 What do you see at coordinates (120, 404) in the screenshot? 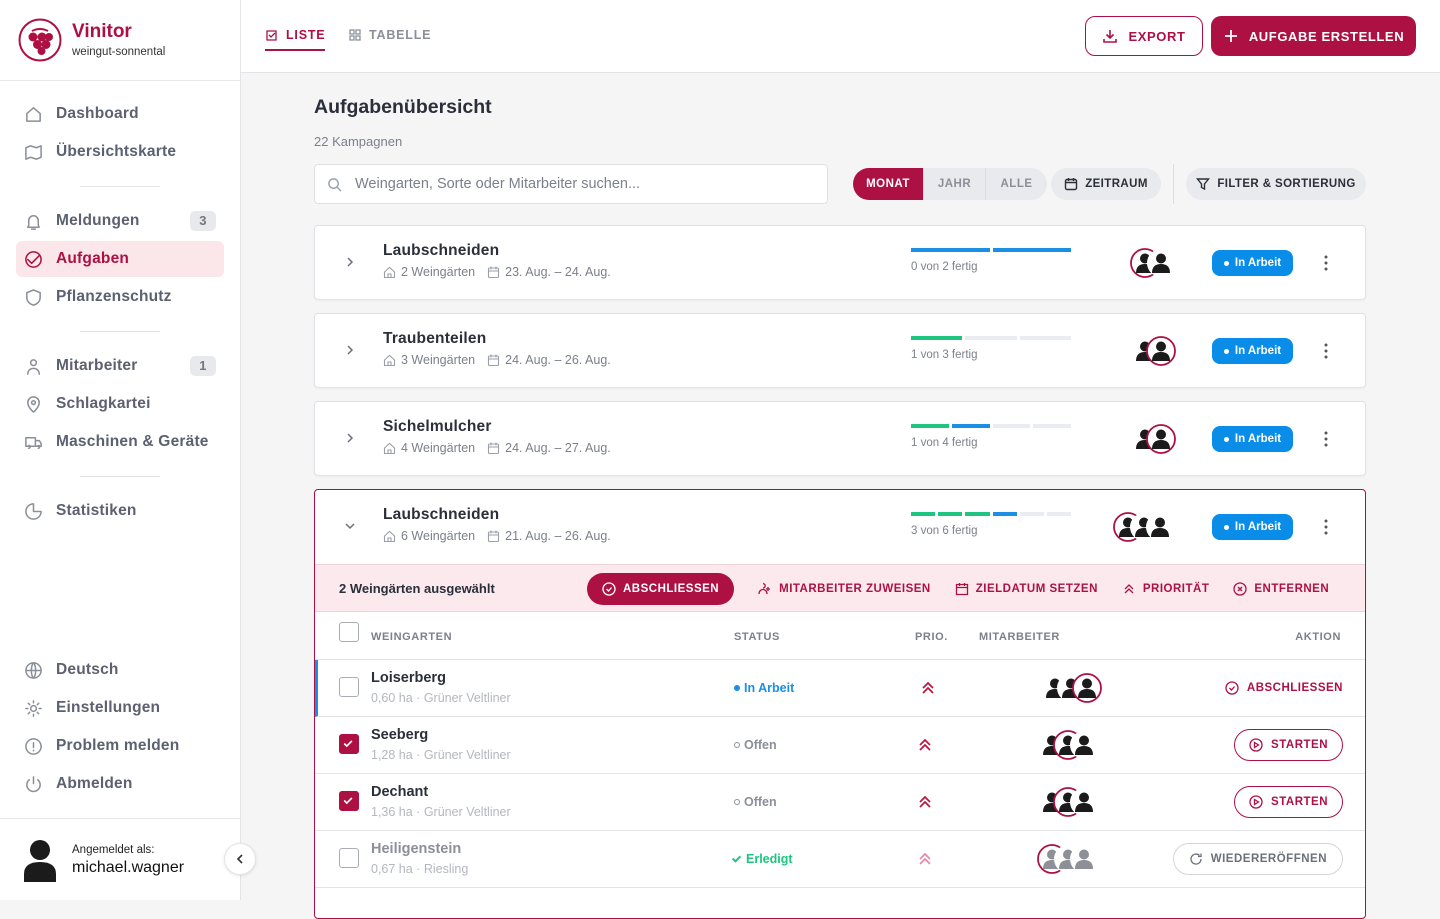
I see `nav-item: Schlagkartei` at bounding box center [120, 404].